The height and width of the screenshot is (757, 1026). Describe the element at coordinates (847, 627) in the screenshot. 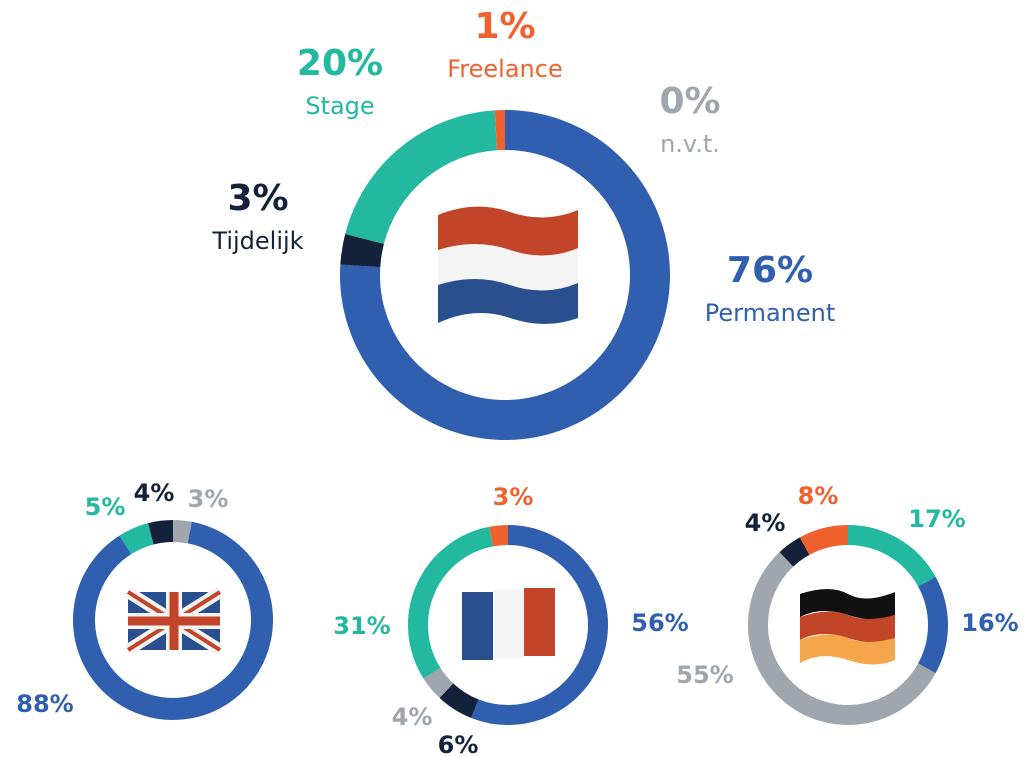

I see `flag-de` at that location.